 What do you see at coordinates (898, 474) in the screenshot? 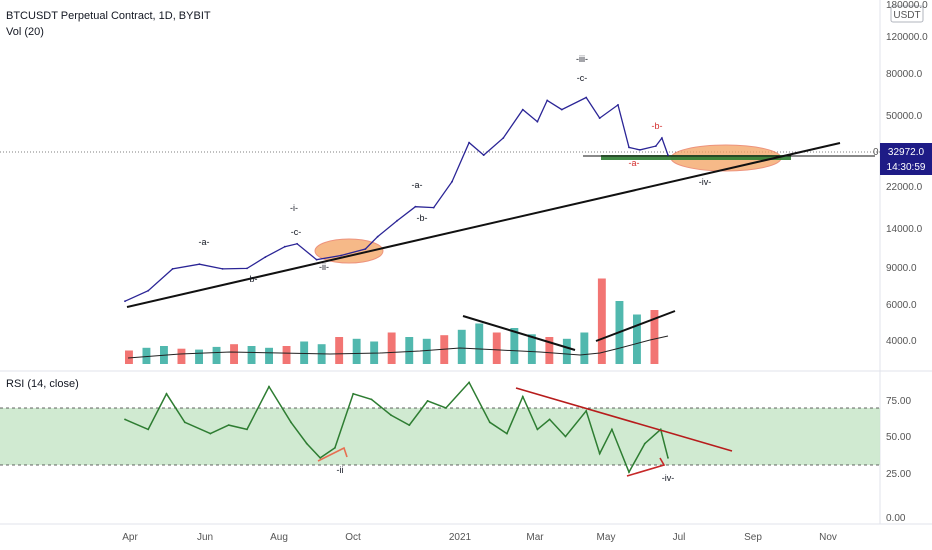
I see `rsi-tick: 25.00` at bounding box center [898, 474].